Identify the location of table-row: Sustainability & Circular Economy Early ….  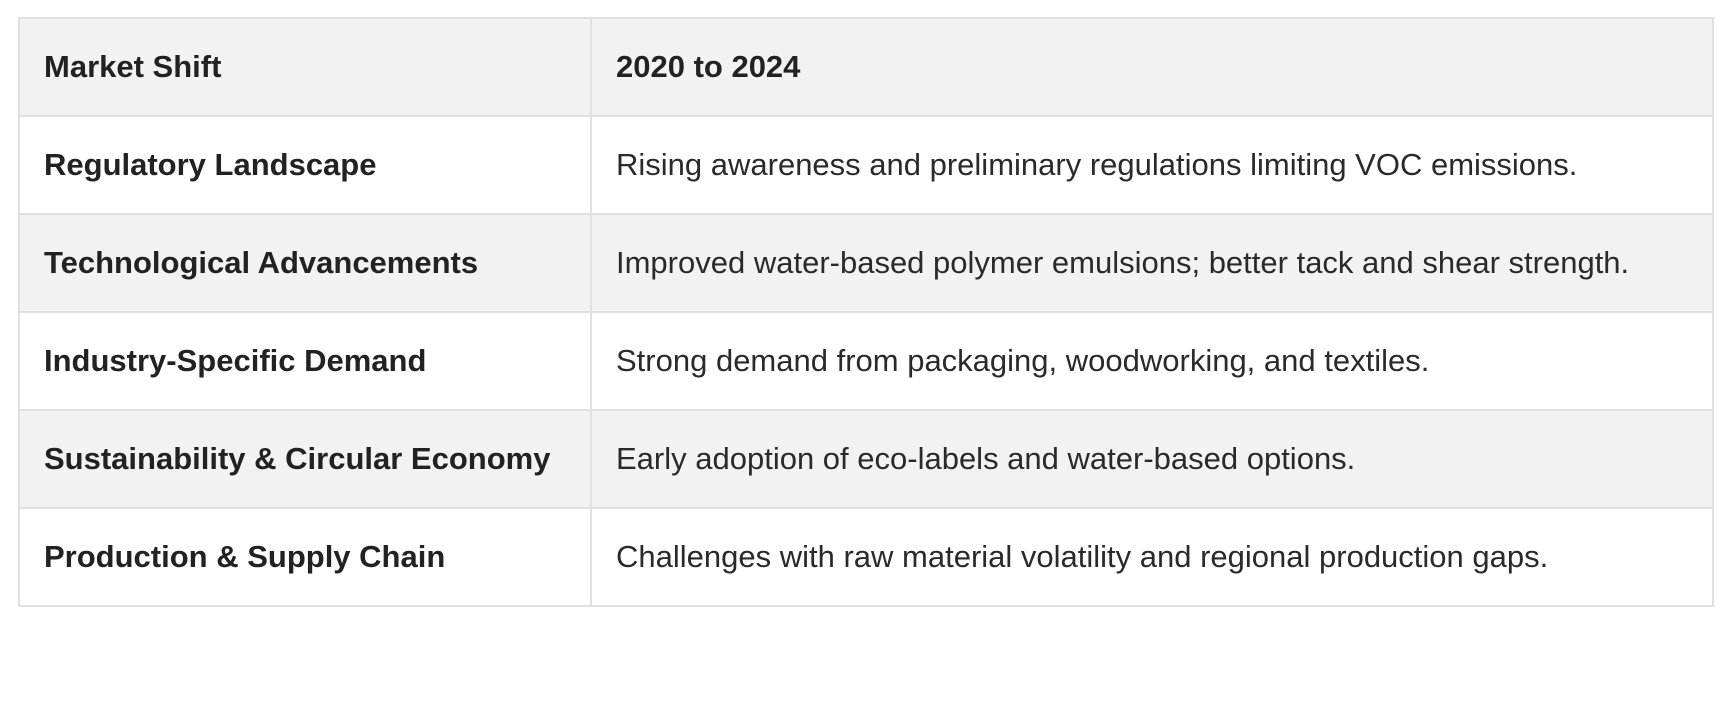
(866, 459).